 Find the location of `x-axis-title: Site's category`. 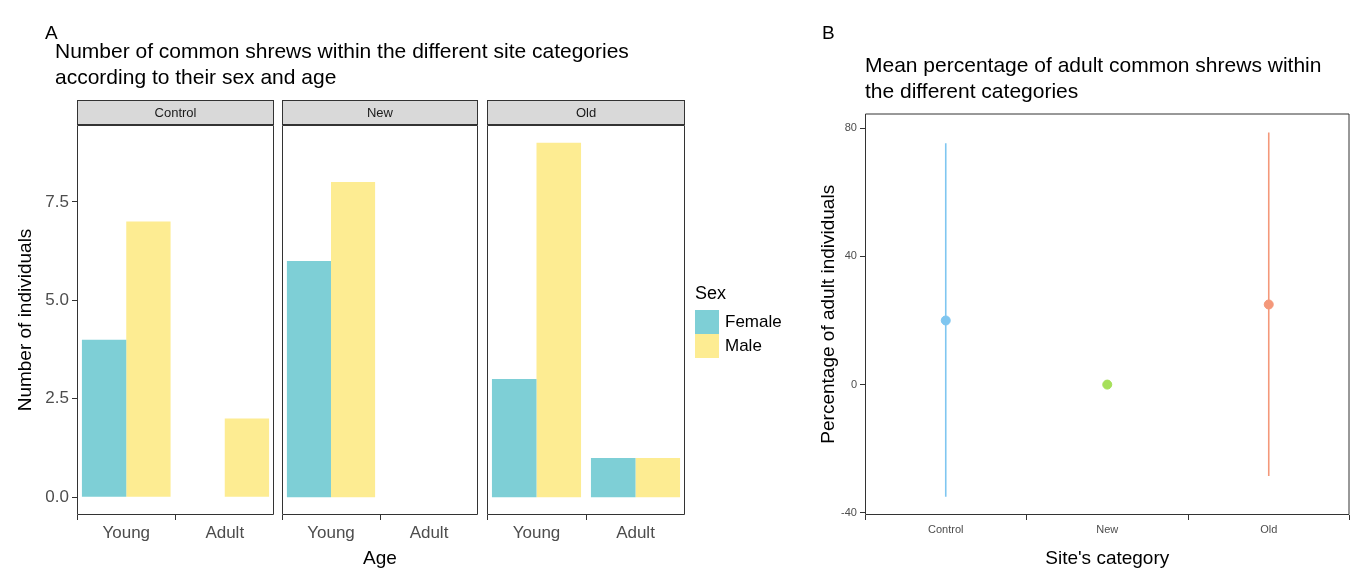

x-axis-title: Site's category is located at coordinates (1107, 557).